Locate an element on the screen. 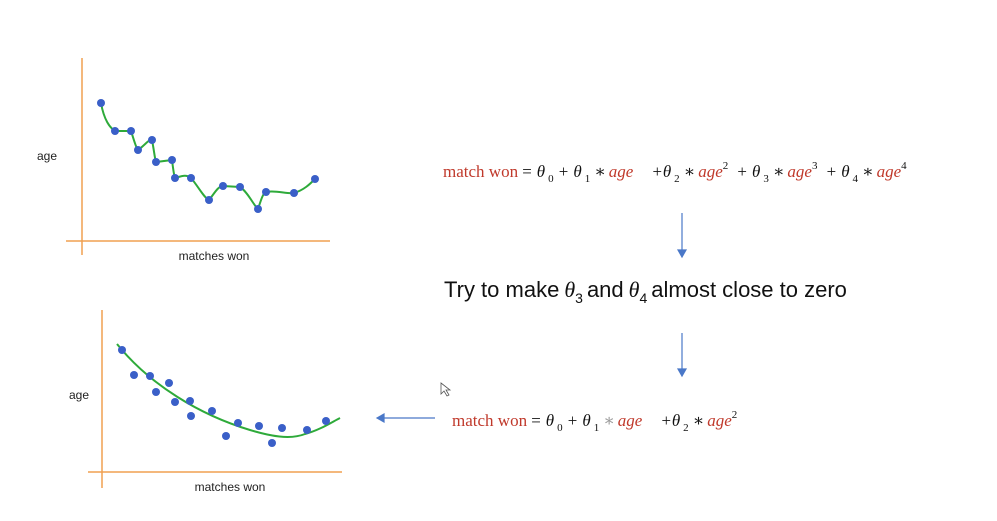  token: almost close to zero is located at coordinates (749, 289).